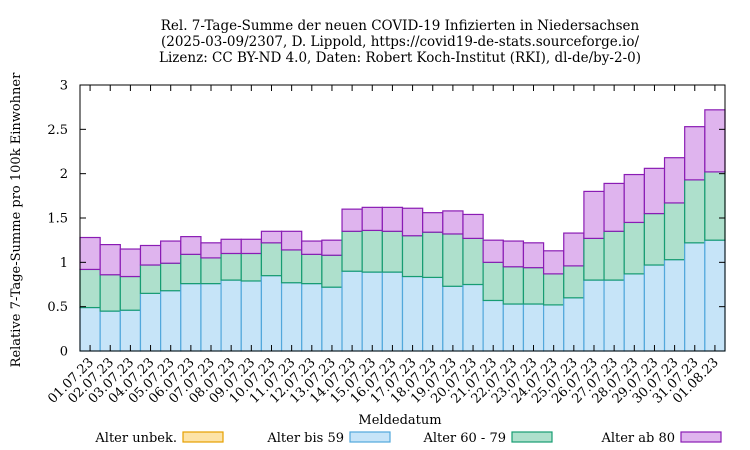  Describe the element at coordinates (637, 438) in the screenshot. I see `legend-label: Alter ab 80` at that location.